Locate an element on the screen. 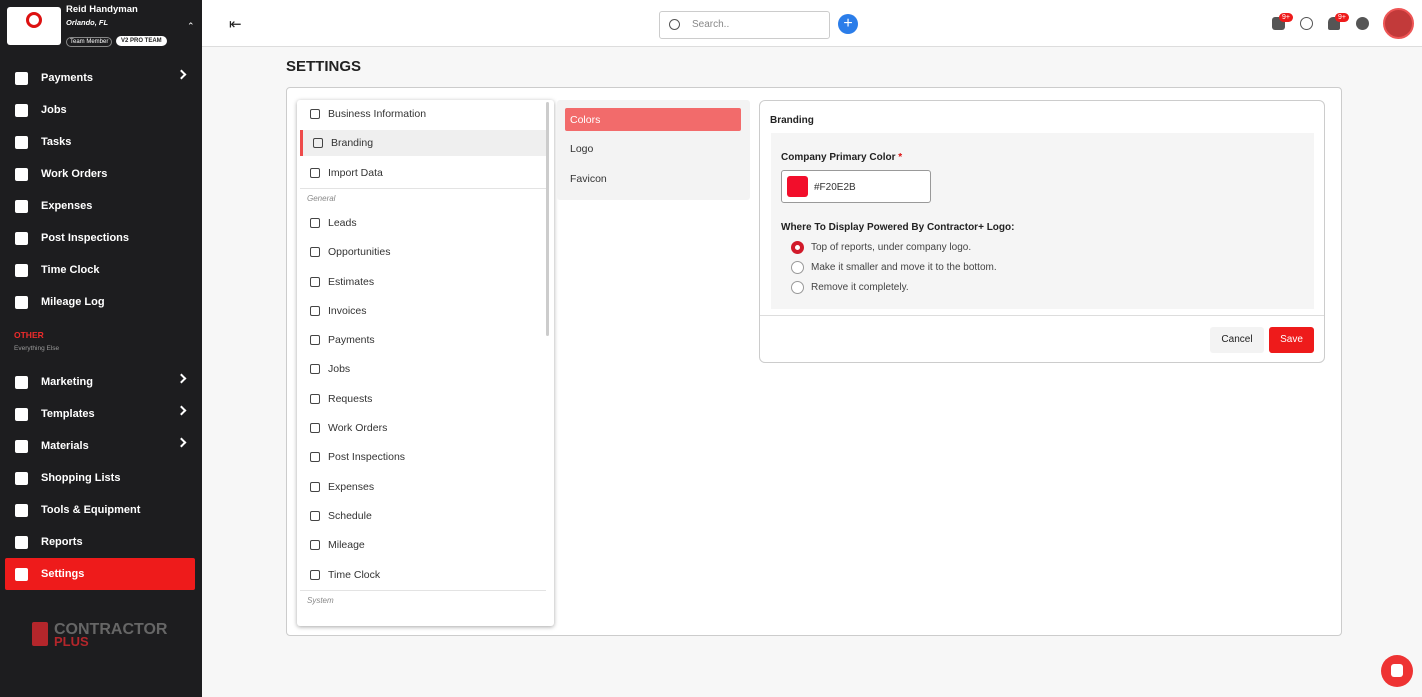  save-button: Save is located at coordinates (1291, 340).